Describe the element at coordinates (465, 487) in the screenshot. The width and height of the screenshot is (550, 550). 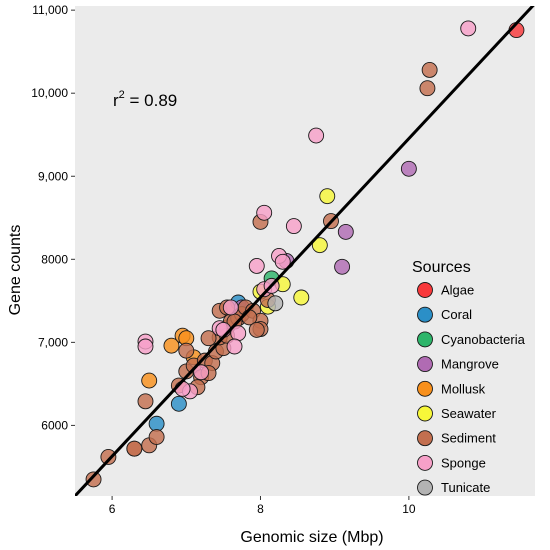
I see `legend-label-tunicate: Tunicate` at that location.